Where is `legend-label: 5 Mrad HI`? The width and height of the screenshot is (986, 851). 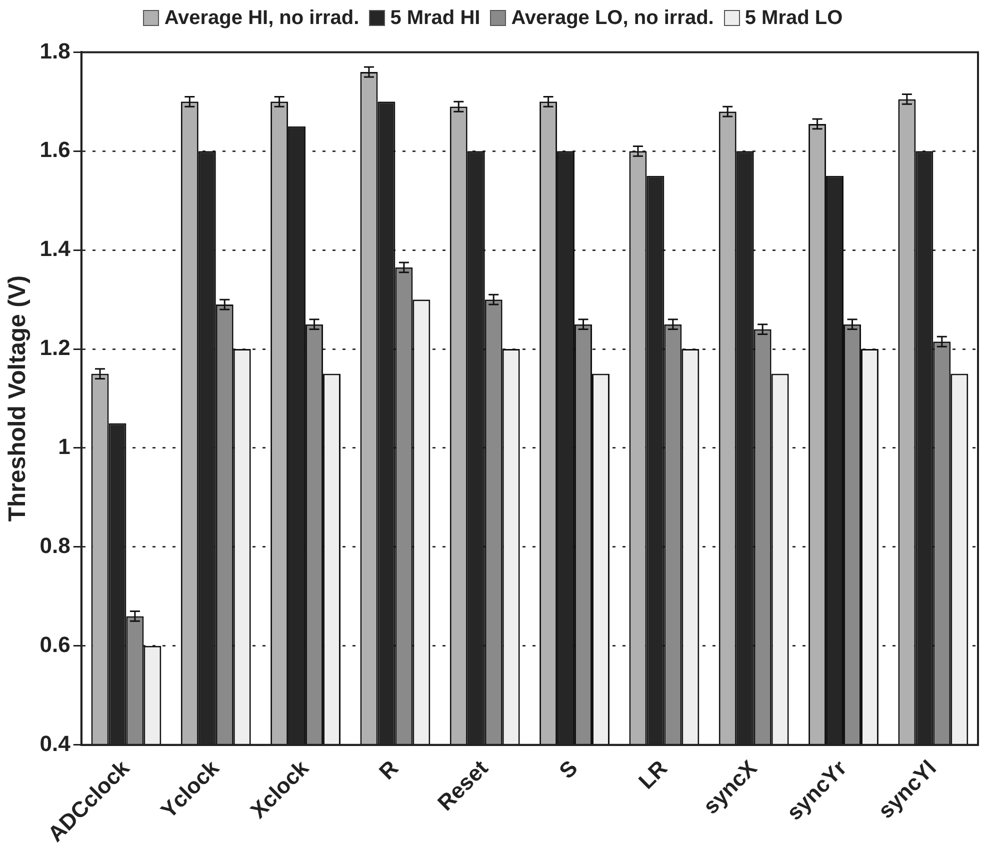
legend-label: 5 Mrad HI is located at coordinates (435, 18).